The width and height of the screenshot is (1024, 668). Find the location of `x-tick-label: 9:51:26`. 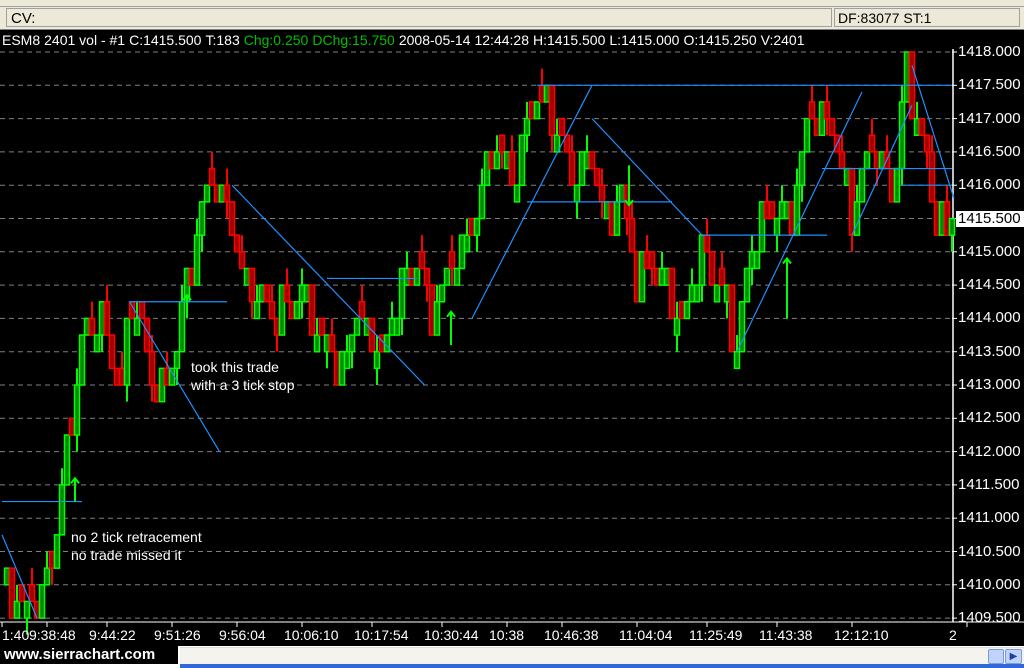

x-tick-label: 9:51:26 is located at coordinates (177, 635).